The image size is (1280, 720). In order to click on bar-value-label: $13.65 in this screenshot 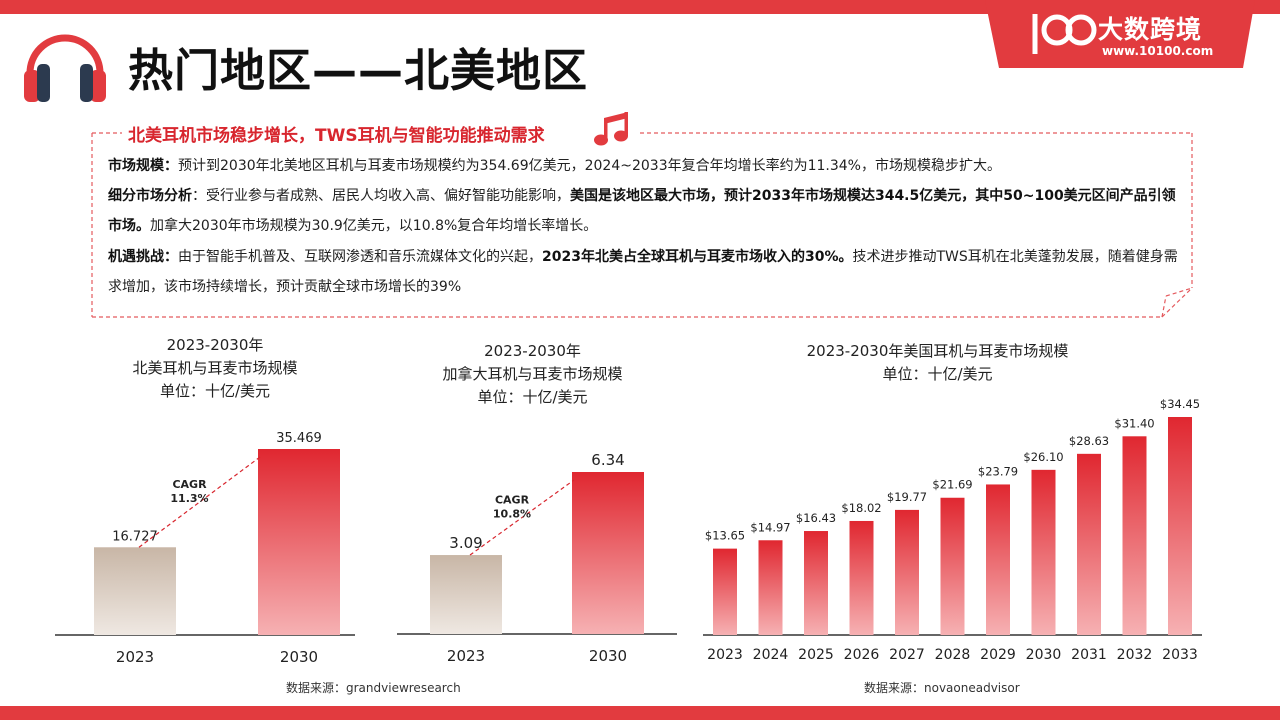, I will do `click(725, 536)`.